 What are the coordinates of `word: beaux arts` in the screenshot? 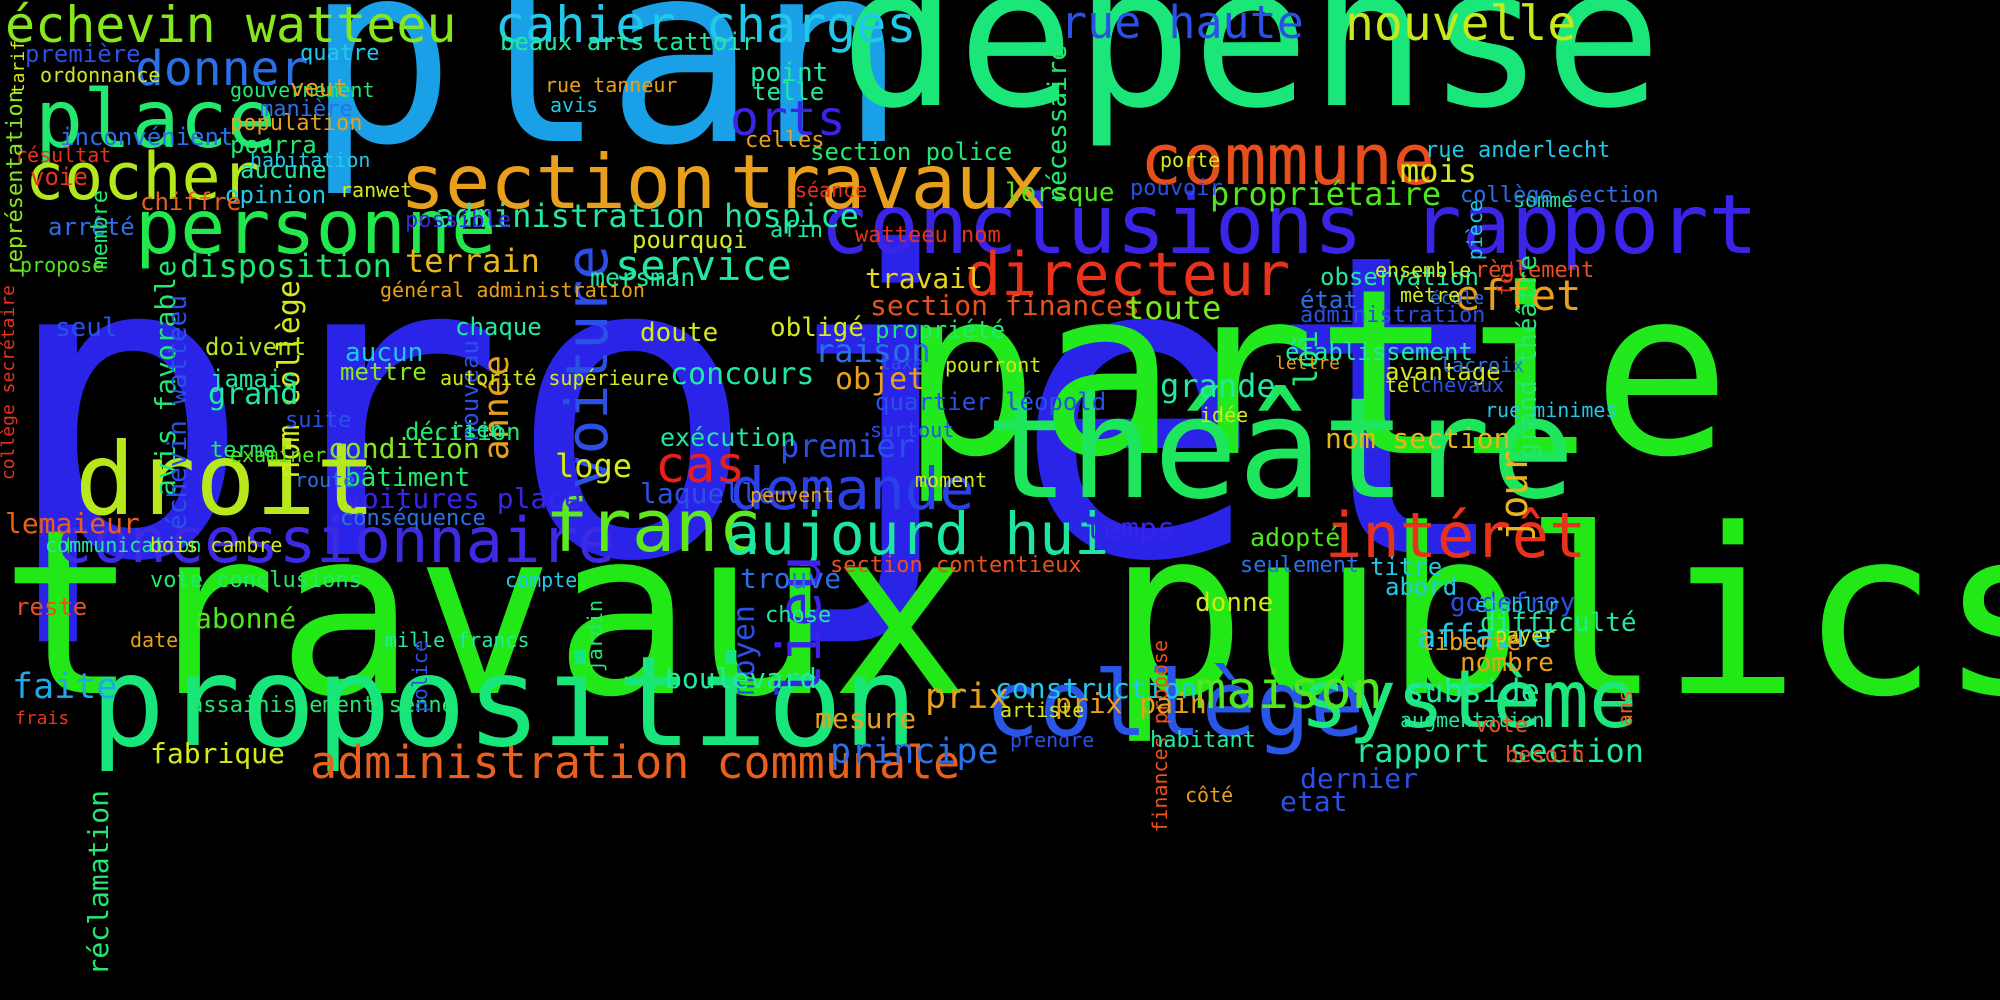 It's located at (572, 42).